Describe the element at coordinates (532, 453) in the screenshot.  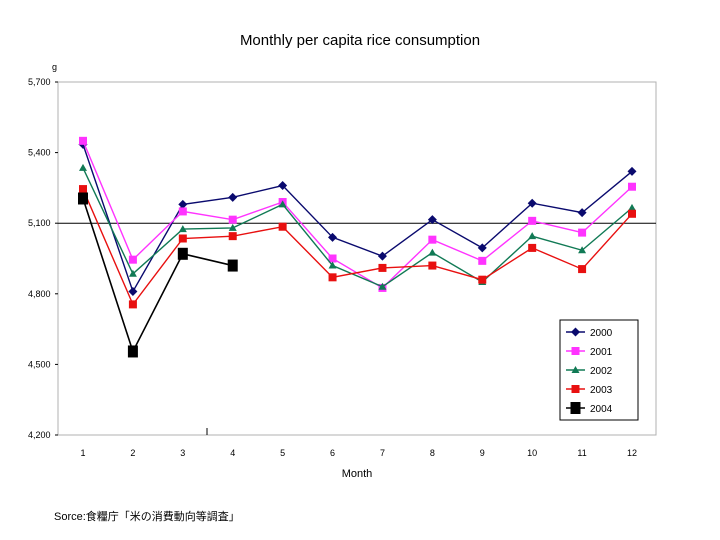
I see `x-tick-label: 10` at that location.